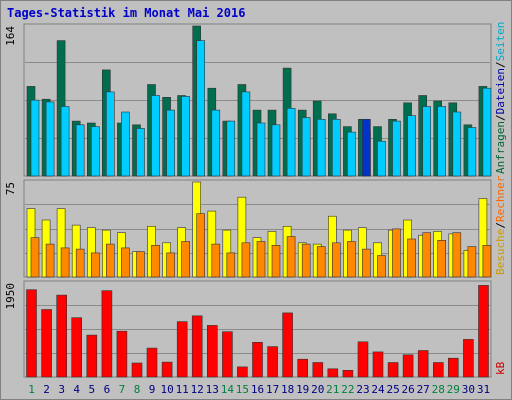  What do you see at coordinates (500, 252) in the screenshot?
I see `series-label-part: Besuche` at bounding box center [500, 252].